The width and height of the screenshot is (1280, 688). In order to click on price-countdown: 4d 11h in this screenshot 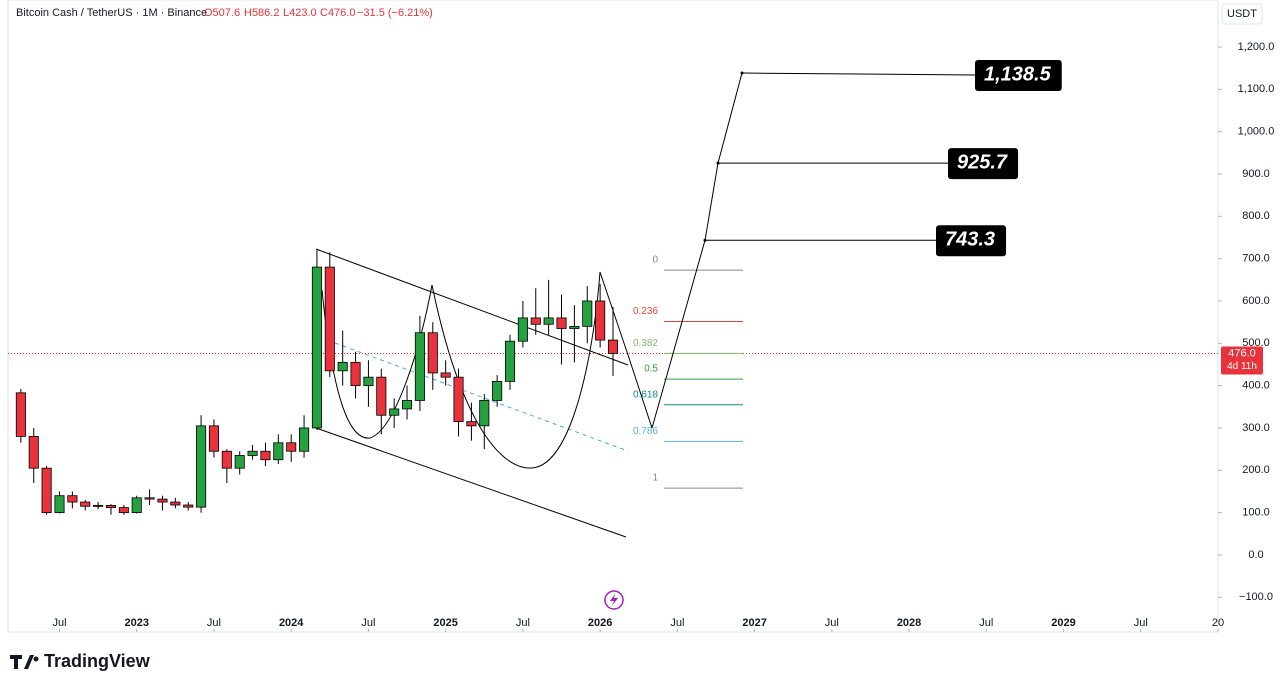, I will do `click(1242, 366)`.